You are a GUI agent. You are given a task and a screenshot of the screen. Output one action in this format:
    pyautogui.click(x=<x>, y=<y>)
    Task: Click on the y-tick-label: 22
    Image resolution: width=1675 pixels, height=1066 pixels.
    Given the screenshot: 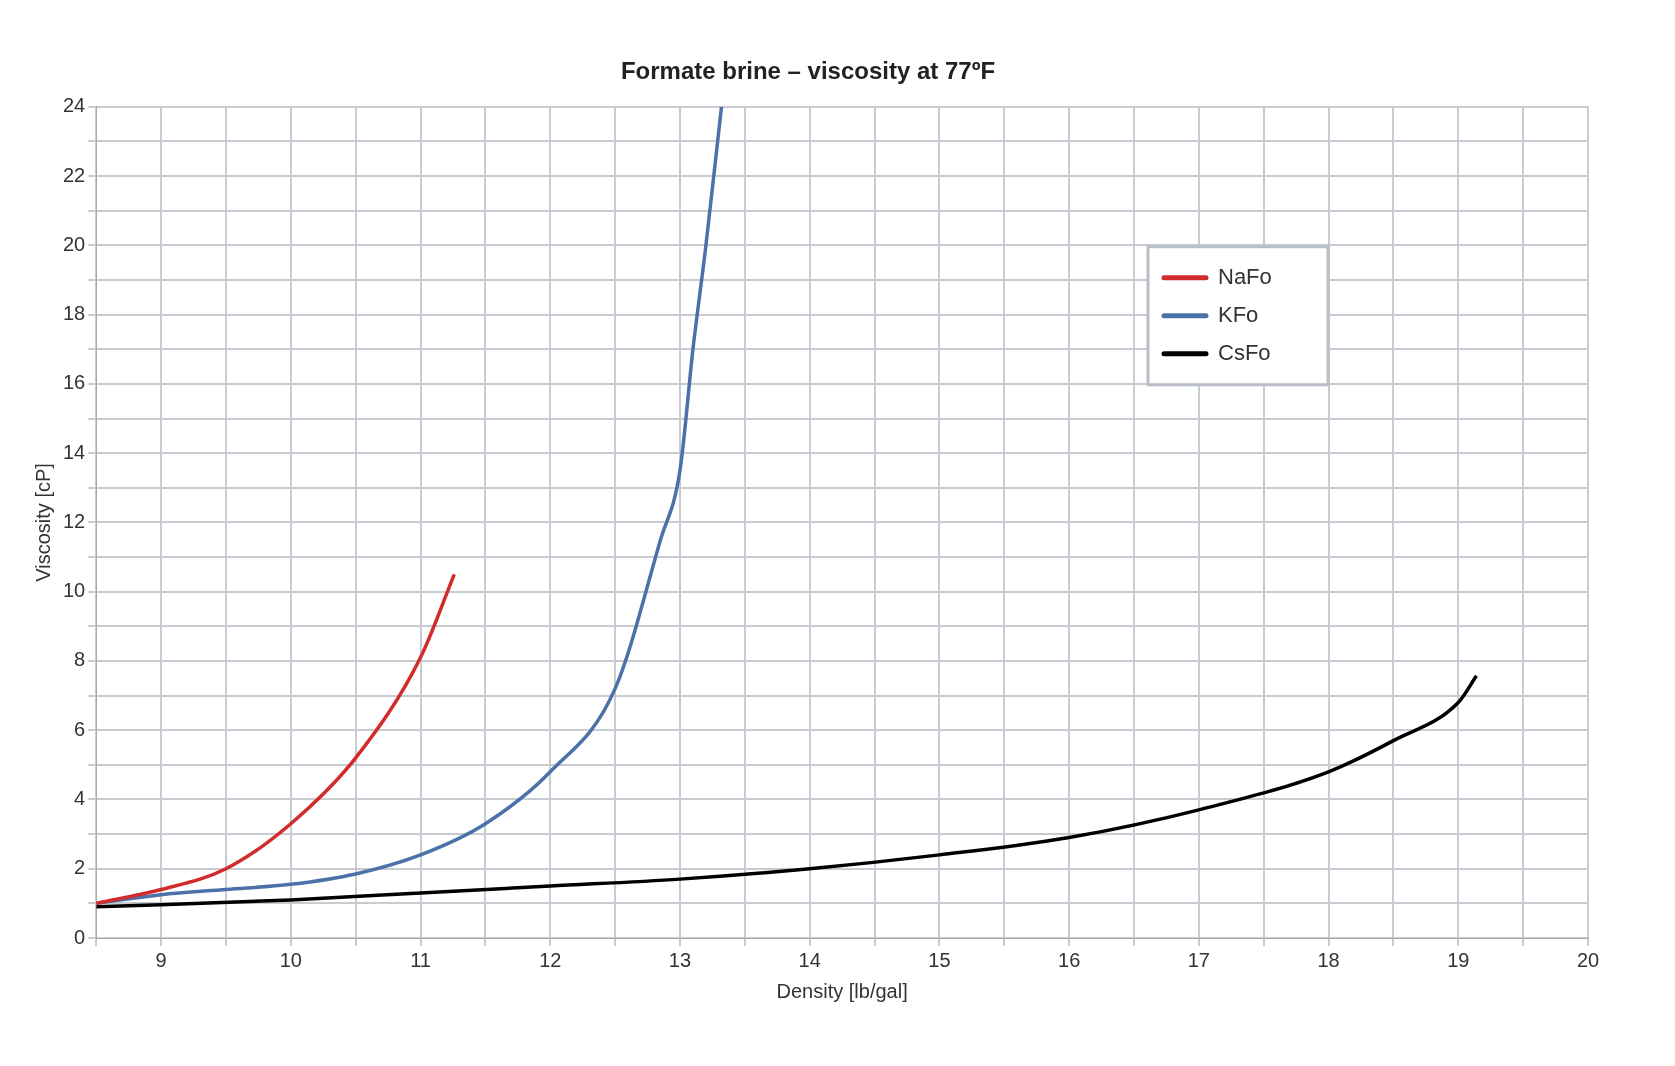 What is the action you would take?
    pyautogui.click(x=74, y=174)
    